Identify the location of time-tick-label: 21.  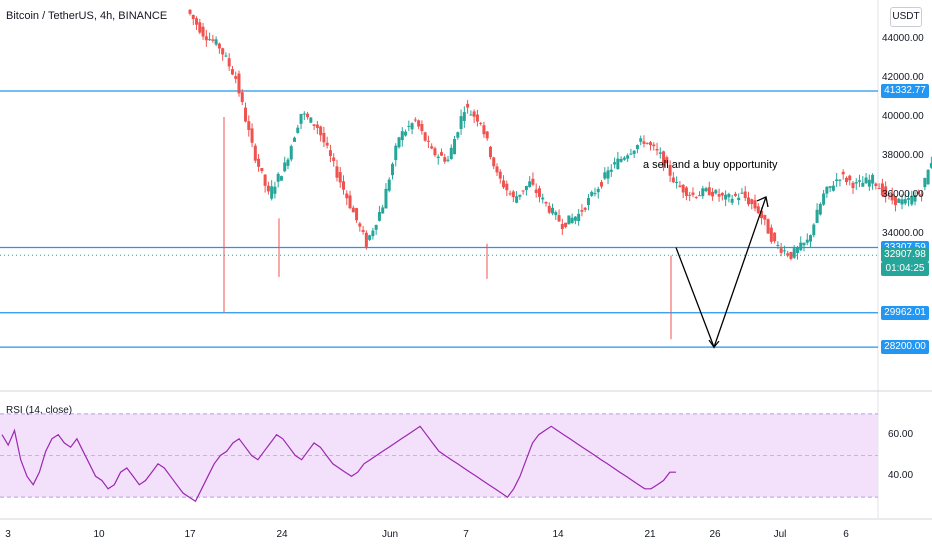
(650, 534).